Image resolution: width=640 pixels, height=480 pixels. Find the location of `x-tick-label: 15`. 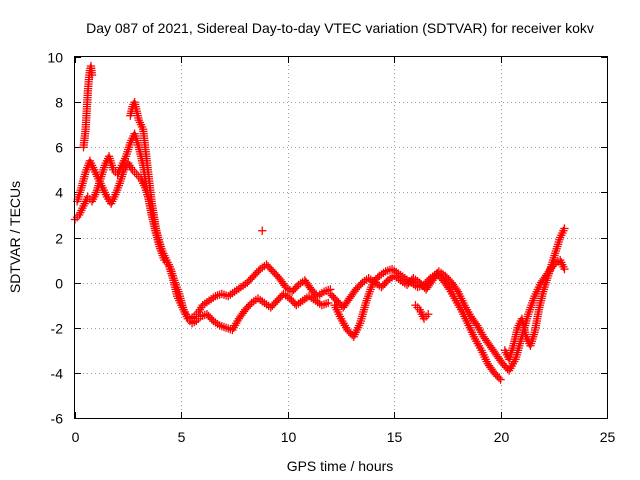

x-tick-label: 15 is located at coordinates (395, 437).